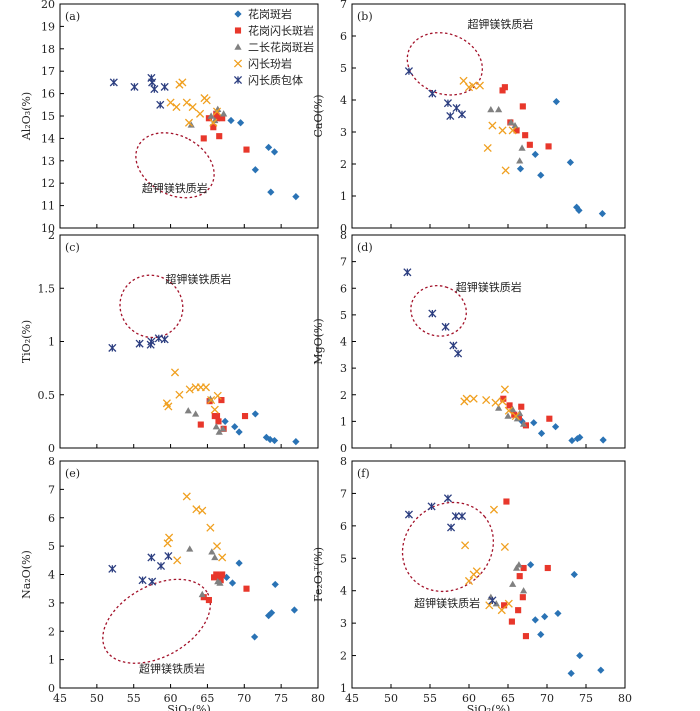 The height and width of the screenshot is (711, 700). Describe the element at coordinates (189, 707) in the screenshot. I see `x-axis-title: SiO₂(%)` at that location.